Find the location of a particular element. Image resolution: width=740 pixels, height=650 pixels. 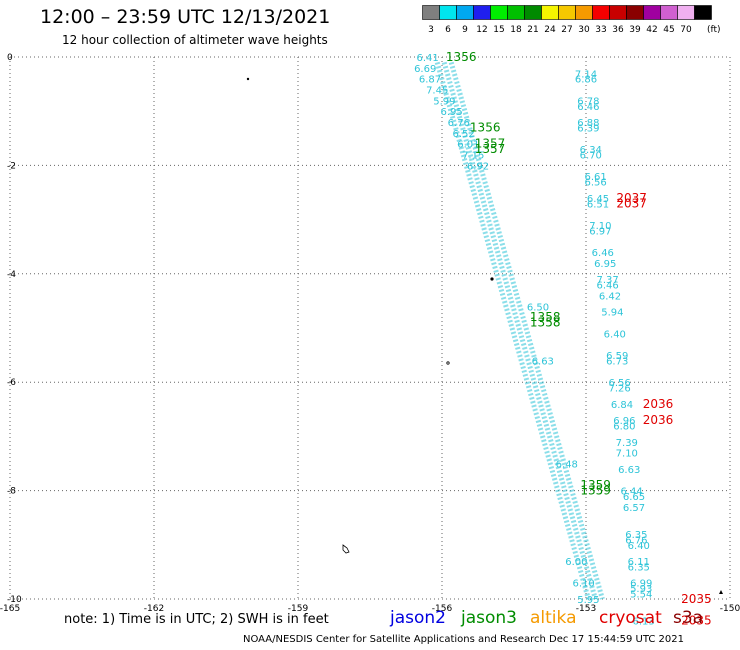

legend-jason2: jason2 is located at coordinates (418, 618).